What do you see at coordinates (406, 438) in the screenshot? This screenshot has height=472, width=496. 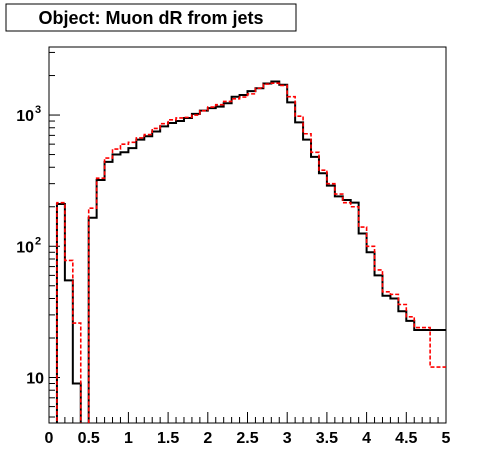 I see `x-tick-label: 4.5` at bounding box center [406, 438].